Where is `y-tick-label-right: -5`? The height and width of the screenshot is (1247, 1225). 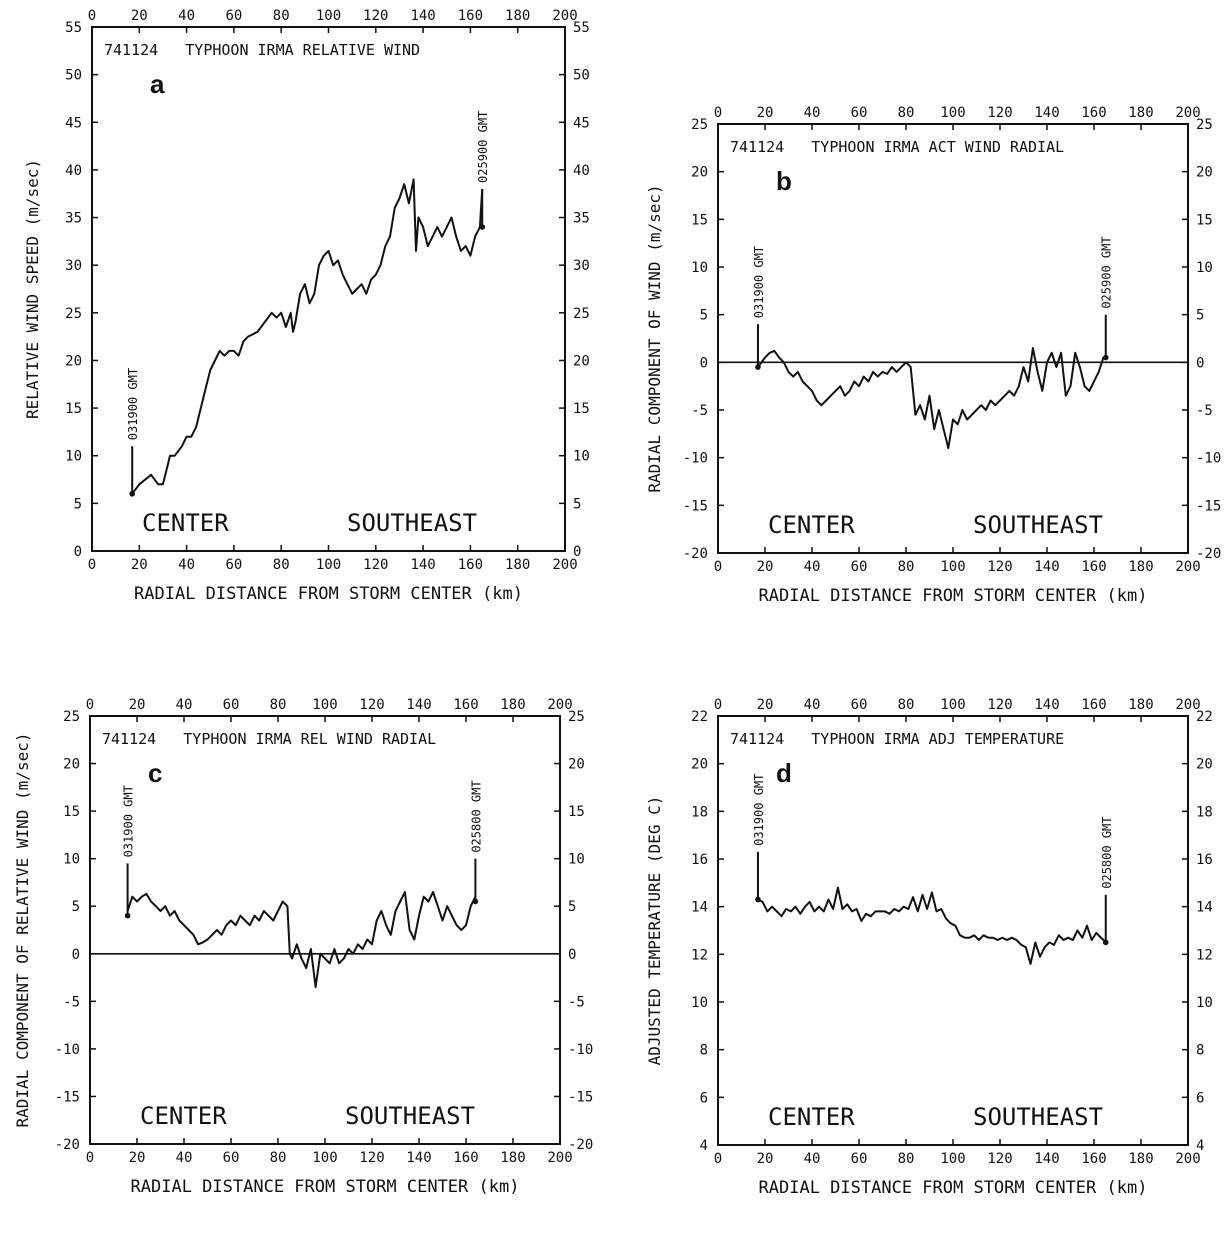
y-tick-label-right: -5 is located at coordinates (1204, 411).